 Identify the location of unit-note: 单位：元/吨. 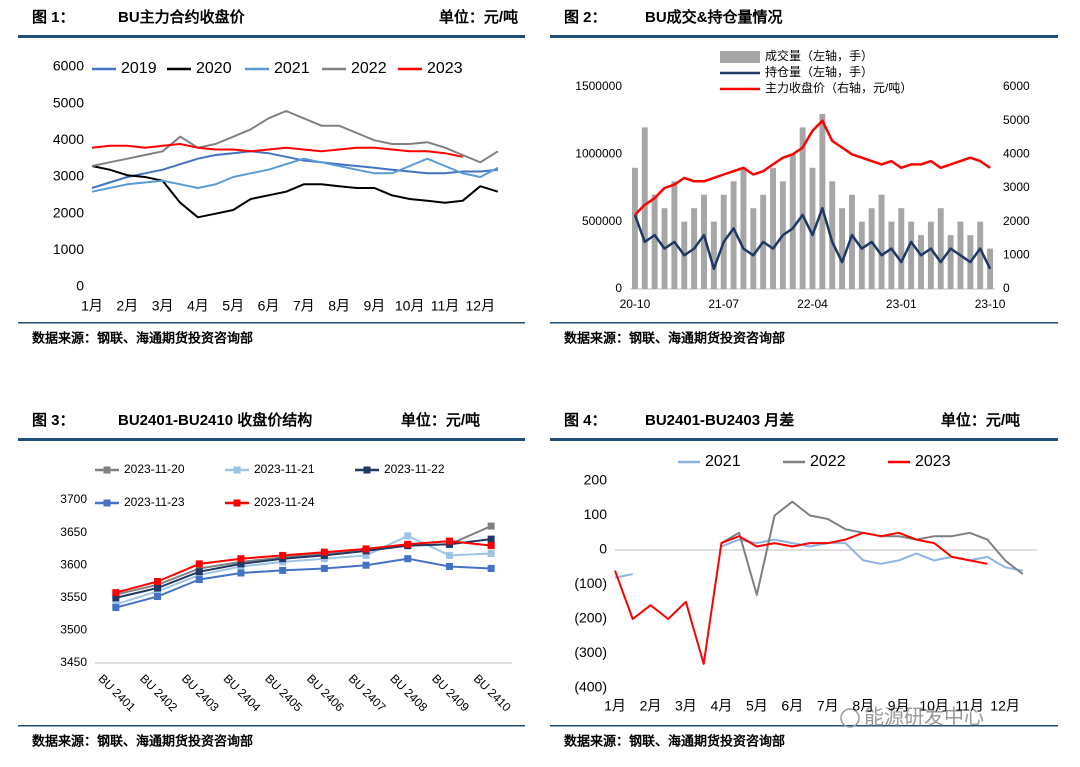
(980, 420).